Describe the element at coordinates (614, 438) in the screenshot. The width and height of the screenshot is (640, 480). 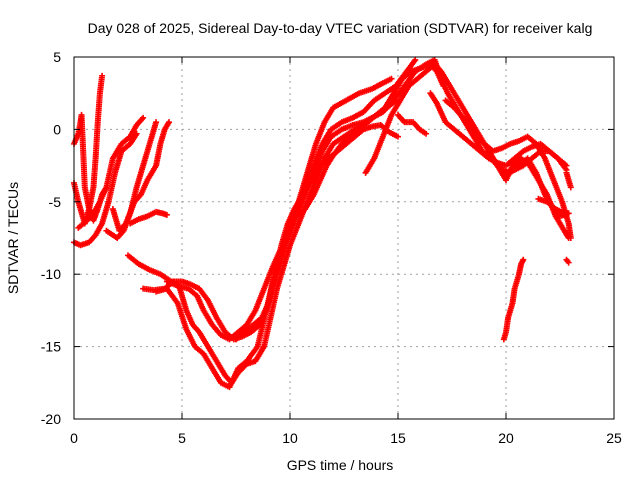
I see `x-tick-label: 25` at that location.